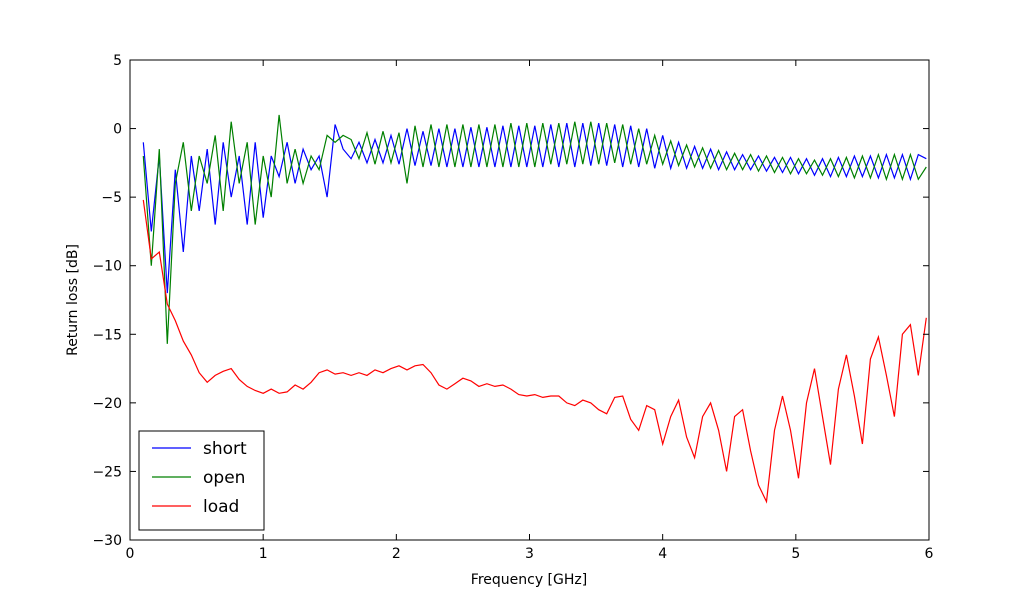 This screenshot has width=1032, height=604. Describe the element at coordinates (111, 198) in the screenshot. I see `y-tick-label: −5` at that location.